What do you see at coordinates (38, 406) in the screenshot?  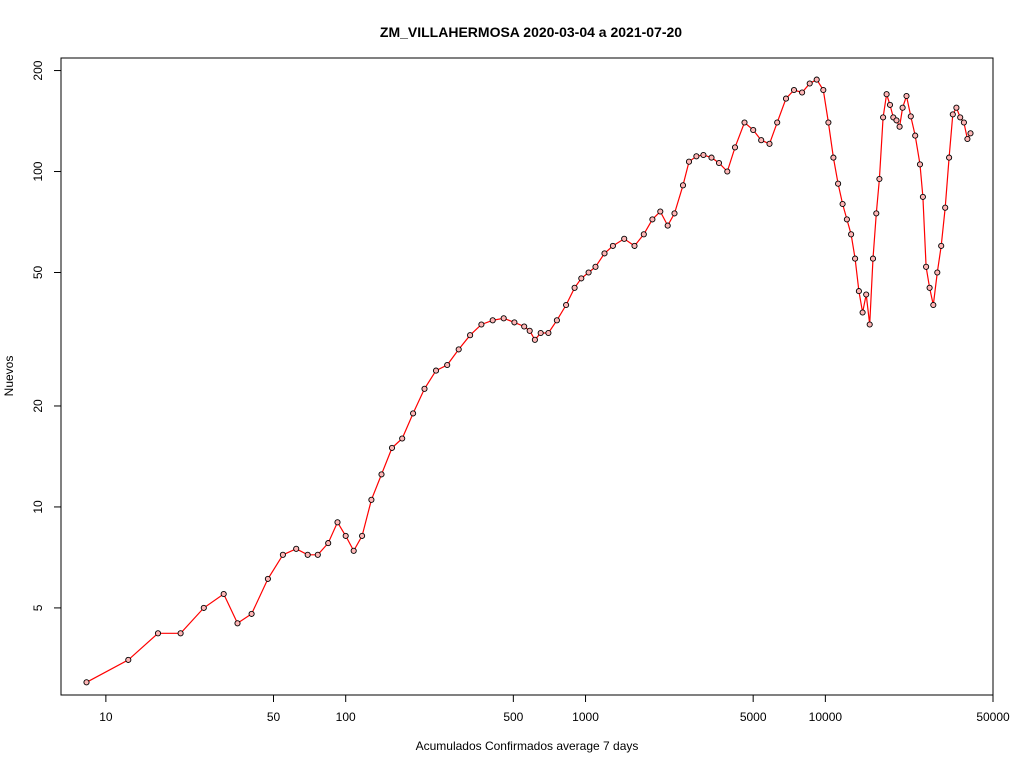 I see `y-tick-label: 20` at bounding box center [38, 406].